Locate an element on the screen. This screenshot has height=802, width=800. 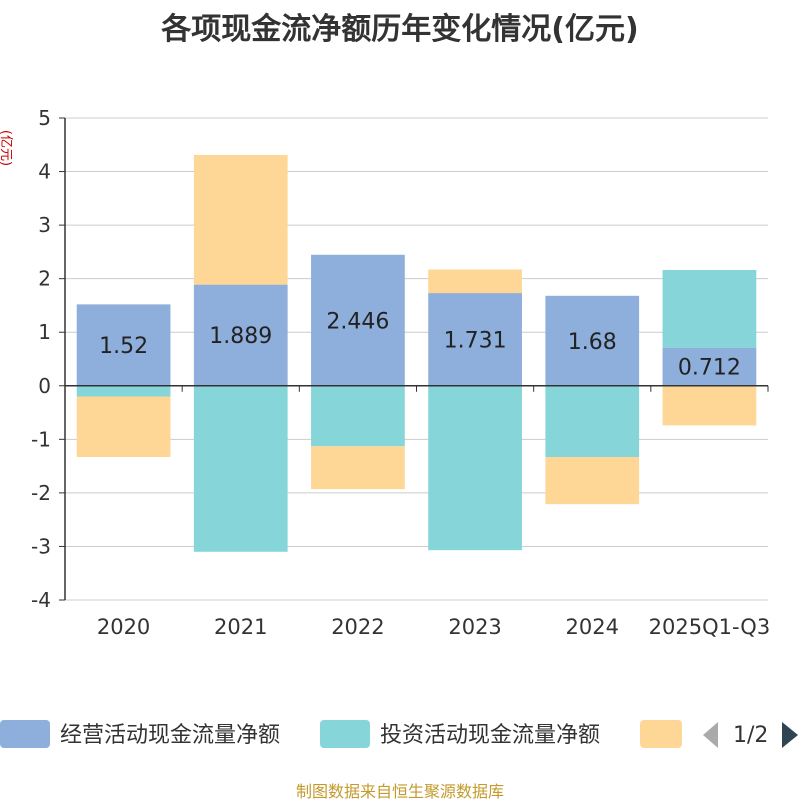
y-tick-label: 0 is located at coordinates (44, 386).